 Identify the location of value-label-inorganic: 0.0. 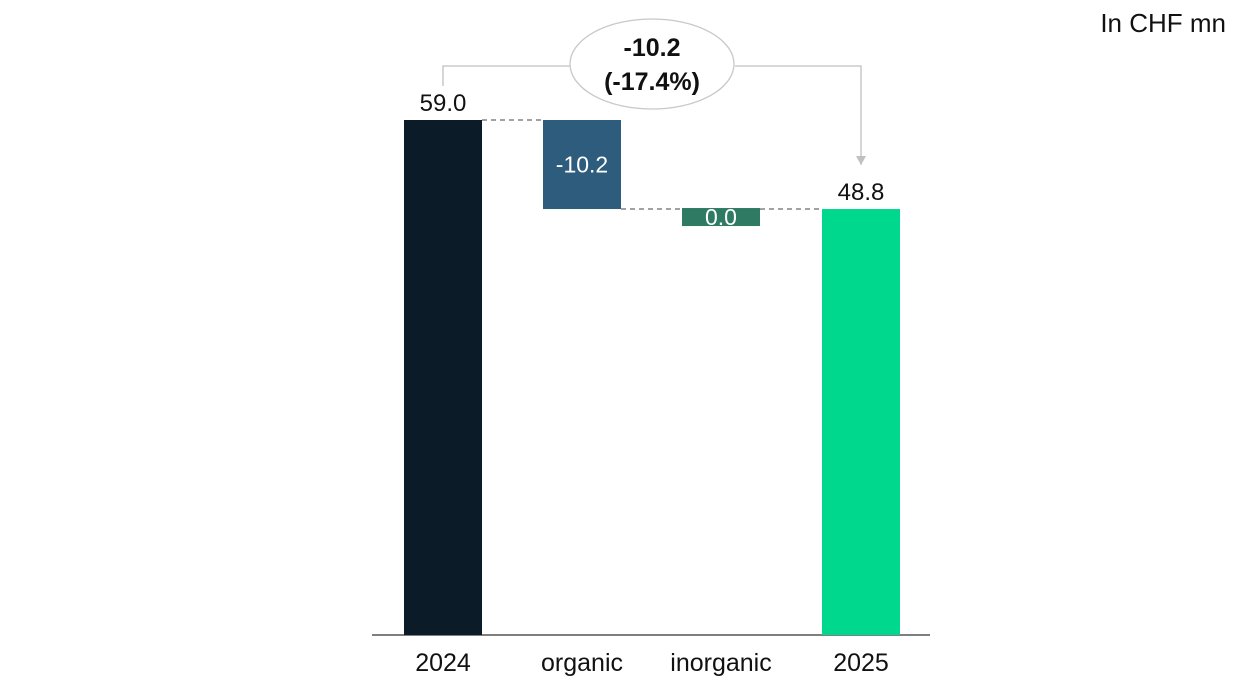
(721, 217).